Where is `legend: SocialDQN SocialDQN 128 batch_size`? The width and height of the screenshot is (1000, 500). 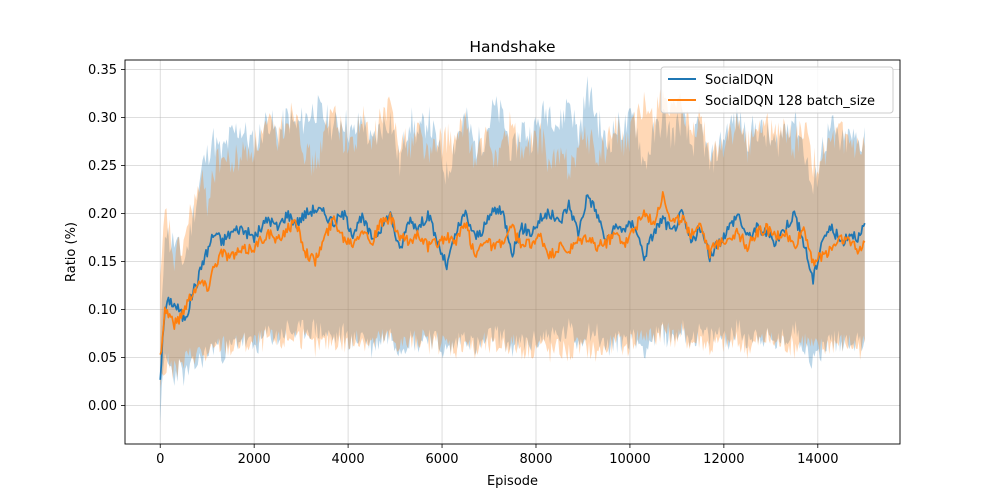 legend: SocialDQN SocialDQN 128 batch_size is located at coordinates (777, 90).